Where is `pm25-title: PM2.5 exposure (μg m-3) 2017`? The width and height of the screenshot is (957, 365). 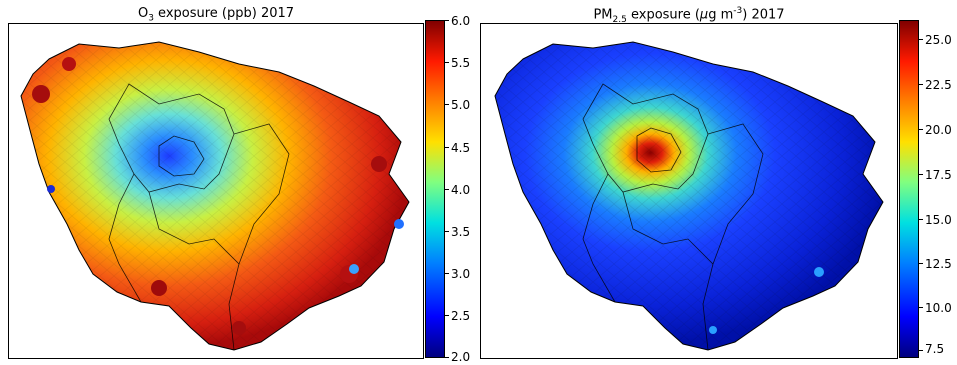
pm25-title: PM2.5 exposure (μg m-3) 2017 is located at coordinates (689, 15).